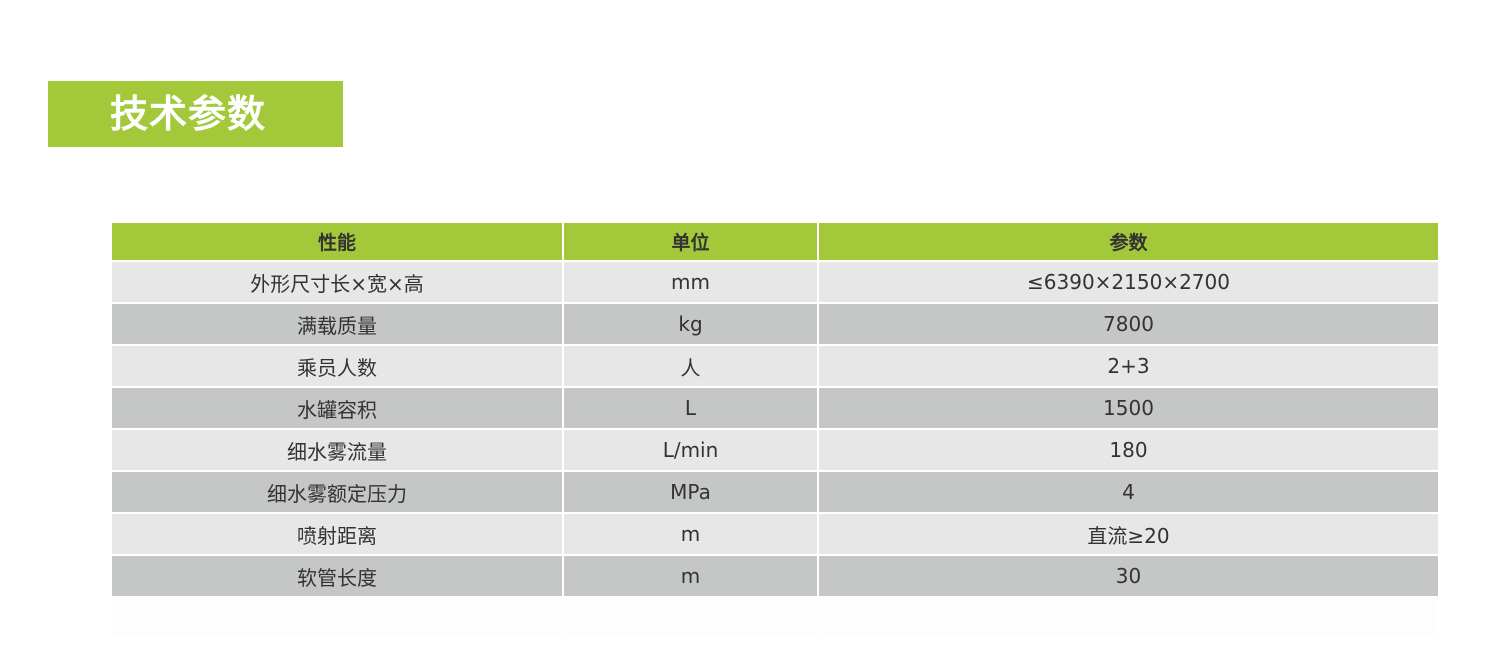  I want to click on table-row: 满载质量 kg 7800, so click(775, 324).